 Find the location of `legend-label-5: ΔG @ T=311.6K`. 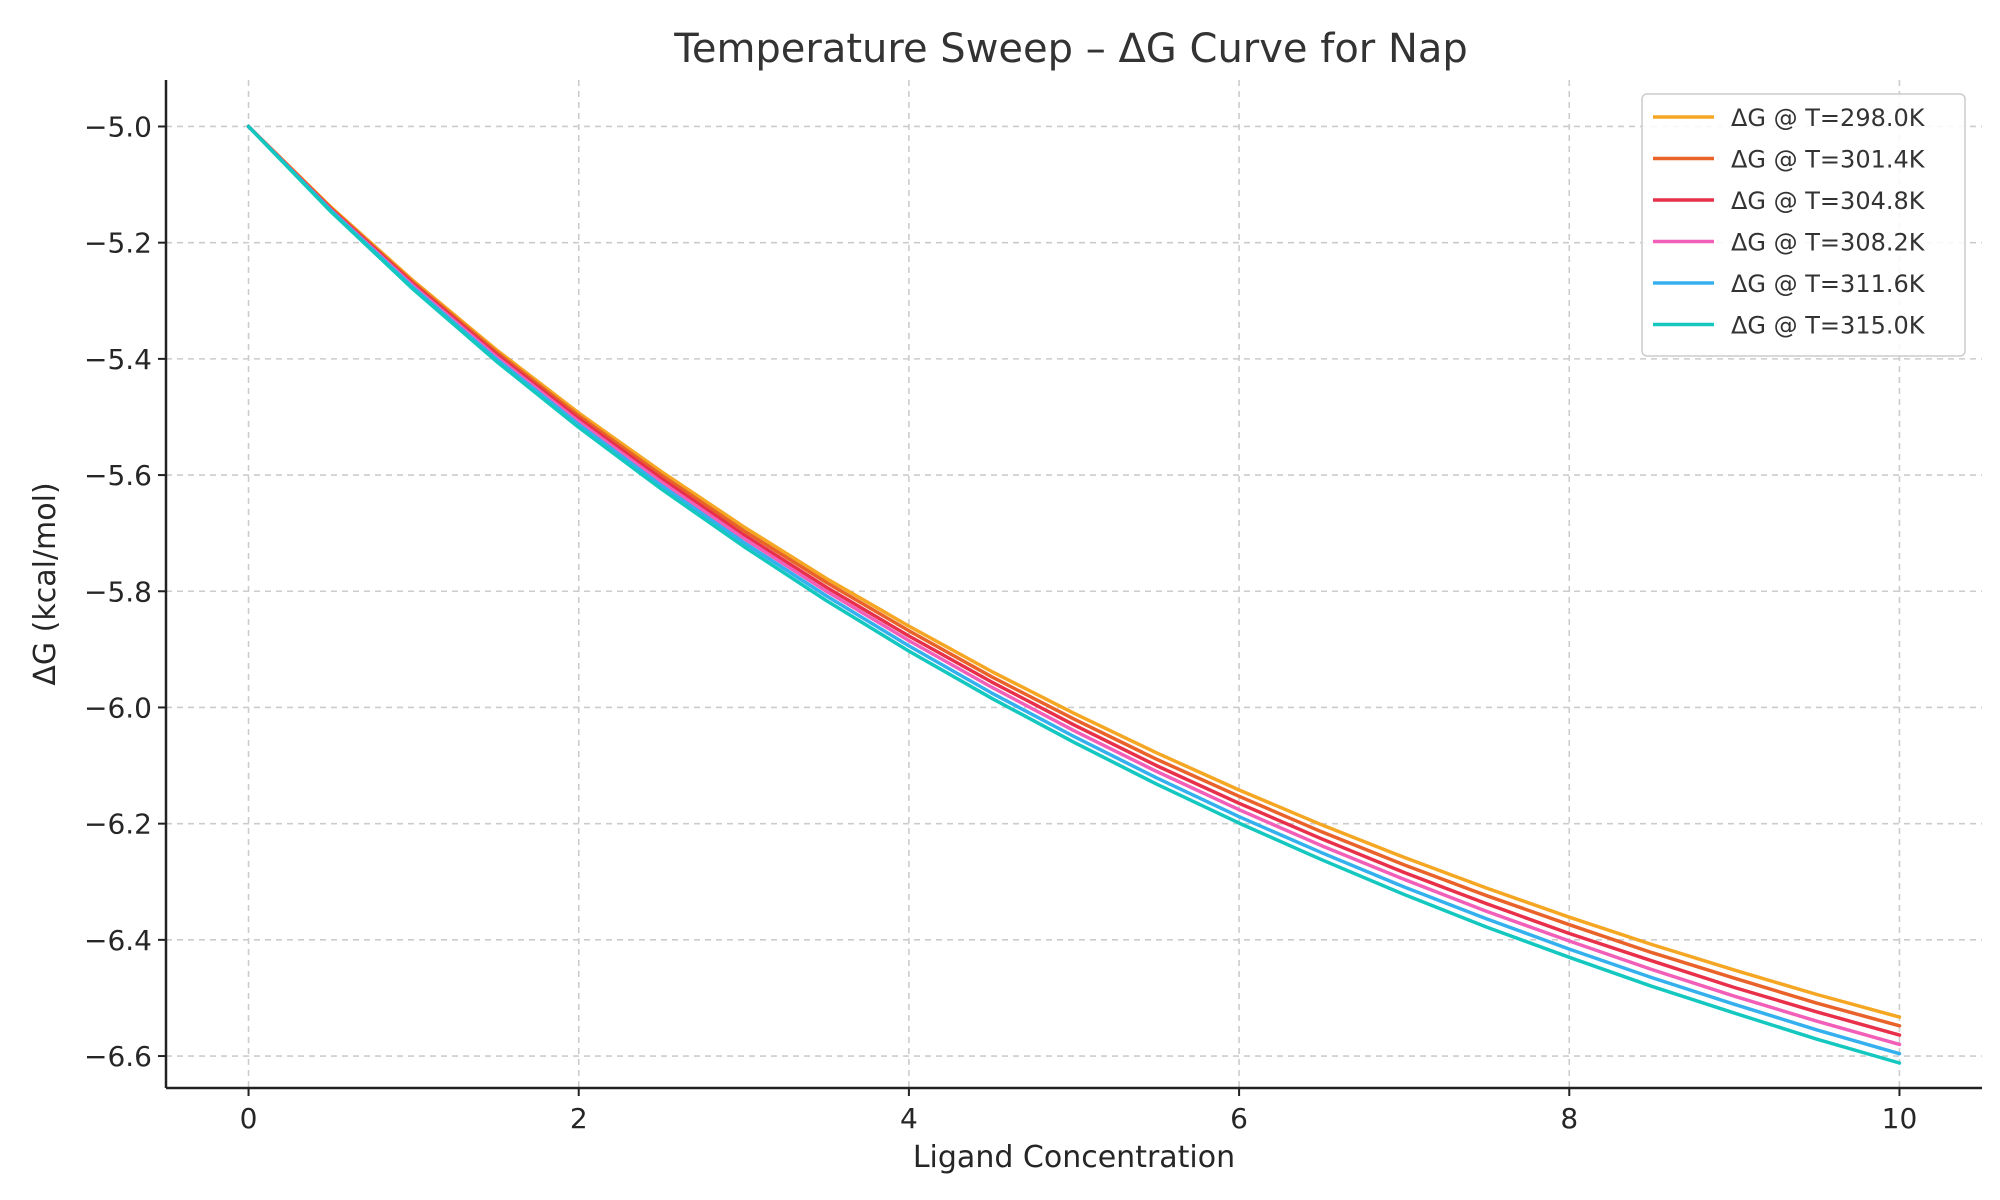

legend-label-5: ΔG @ T=311.6K is located at coordinates (1828, 284).